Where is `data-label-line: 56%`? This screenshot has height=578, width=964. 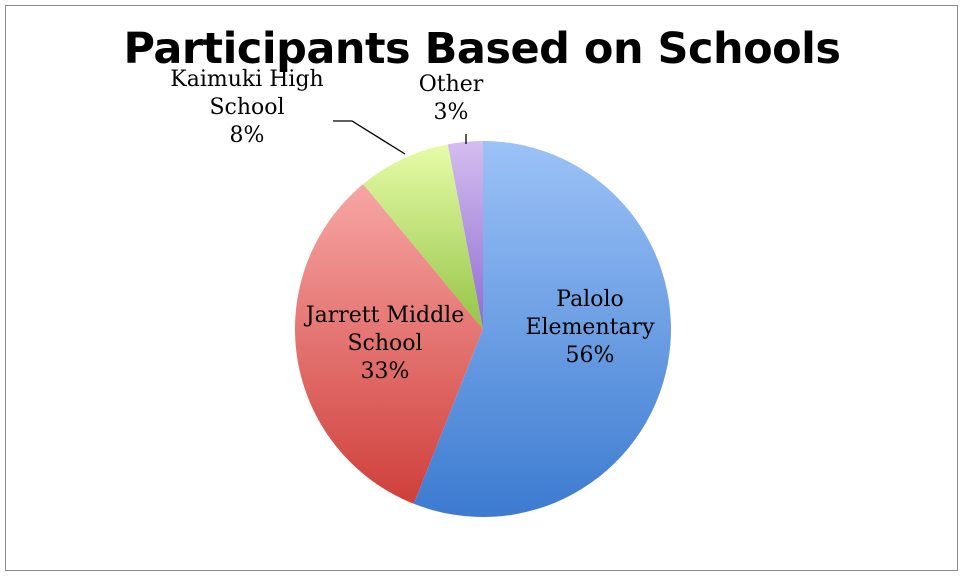
data-label-line: 56% is located at coordinates (590, 355).